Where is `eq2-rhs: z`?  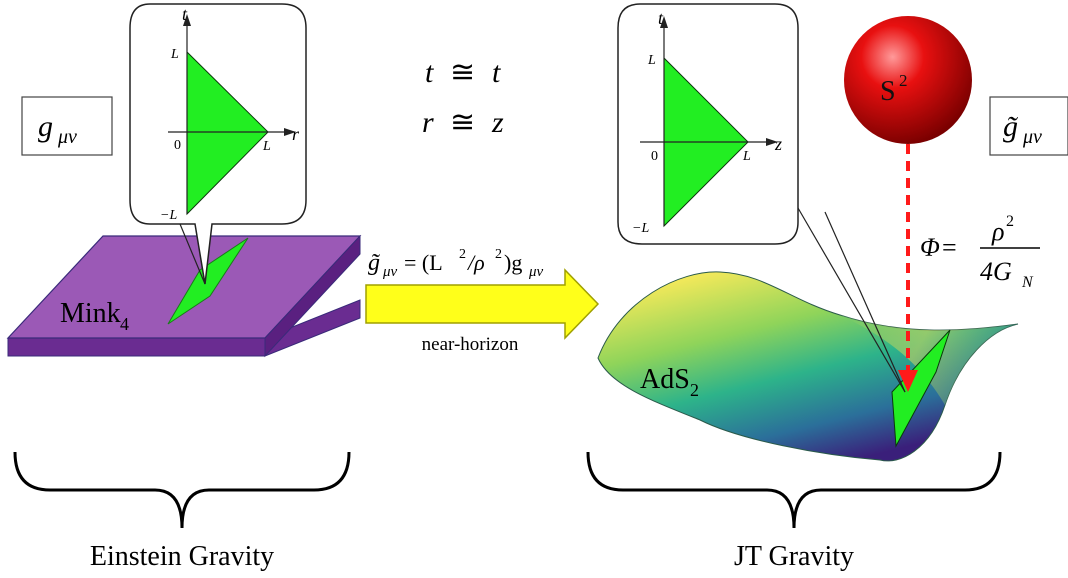
eq2-rhs: z is located at coordinates (497, 122).